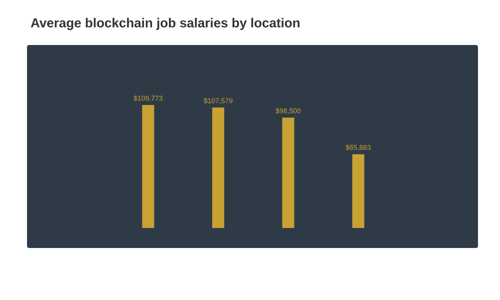 This screenshot has height=300, width=500. I want to click on chart-title: Average blockchain job salaries by location, so click(165, 24).